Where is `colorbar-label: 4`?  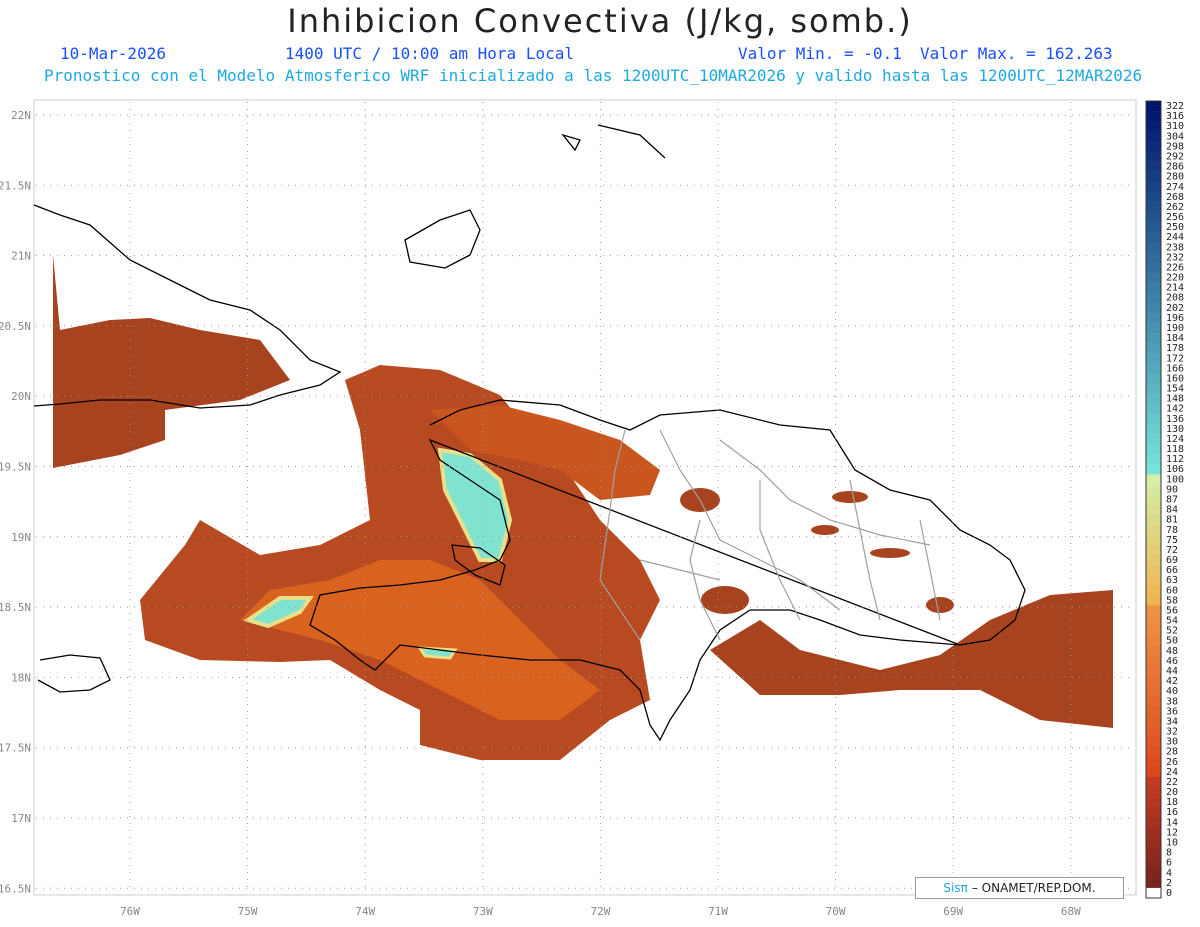 colorbar-label: 4 is located at coordinates (1169, 873).